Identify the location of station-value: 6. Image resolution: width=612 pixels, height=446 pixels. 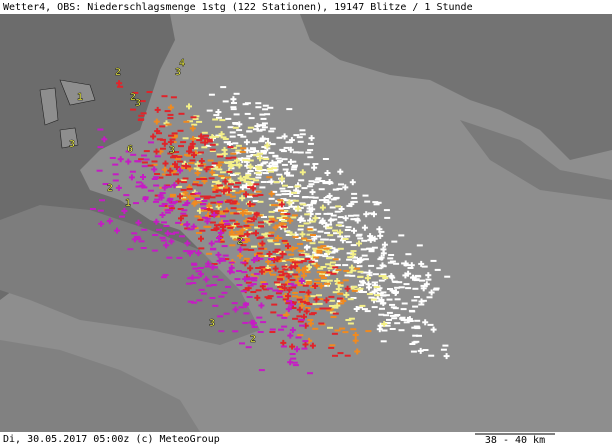
(130, 149).